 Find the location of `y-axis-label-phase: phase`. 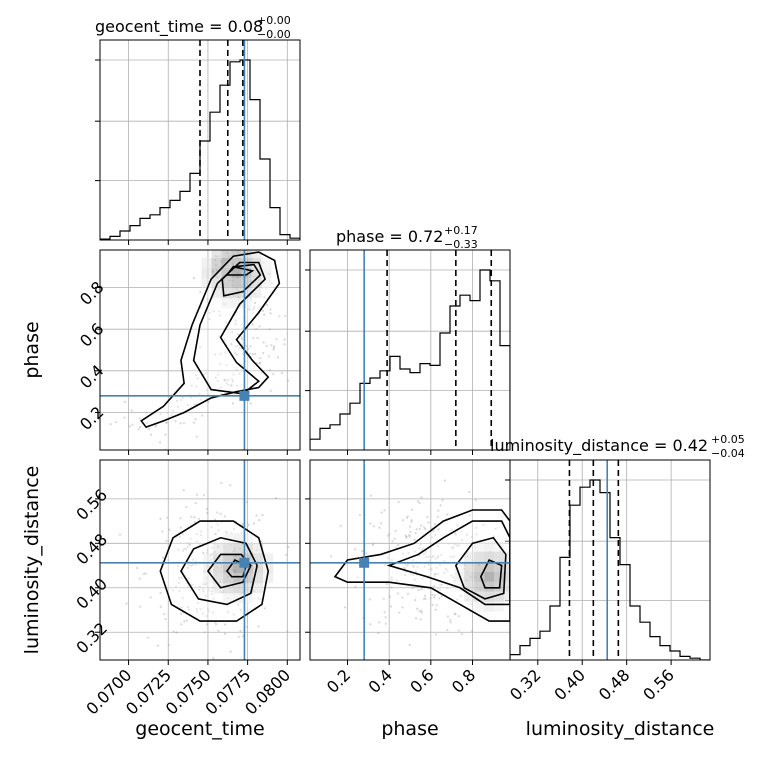

y-axis-label-phase: phase is located at coordinates (32, 349).